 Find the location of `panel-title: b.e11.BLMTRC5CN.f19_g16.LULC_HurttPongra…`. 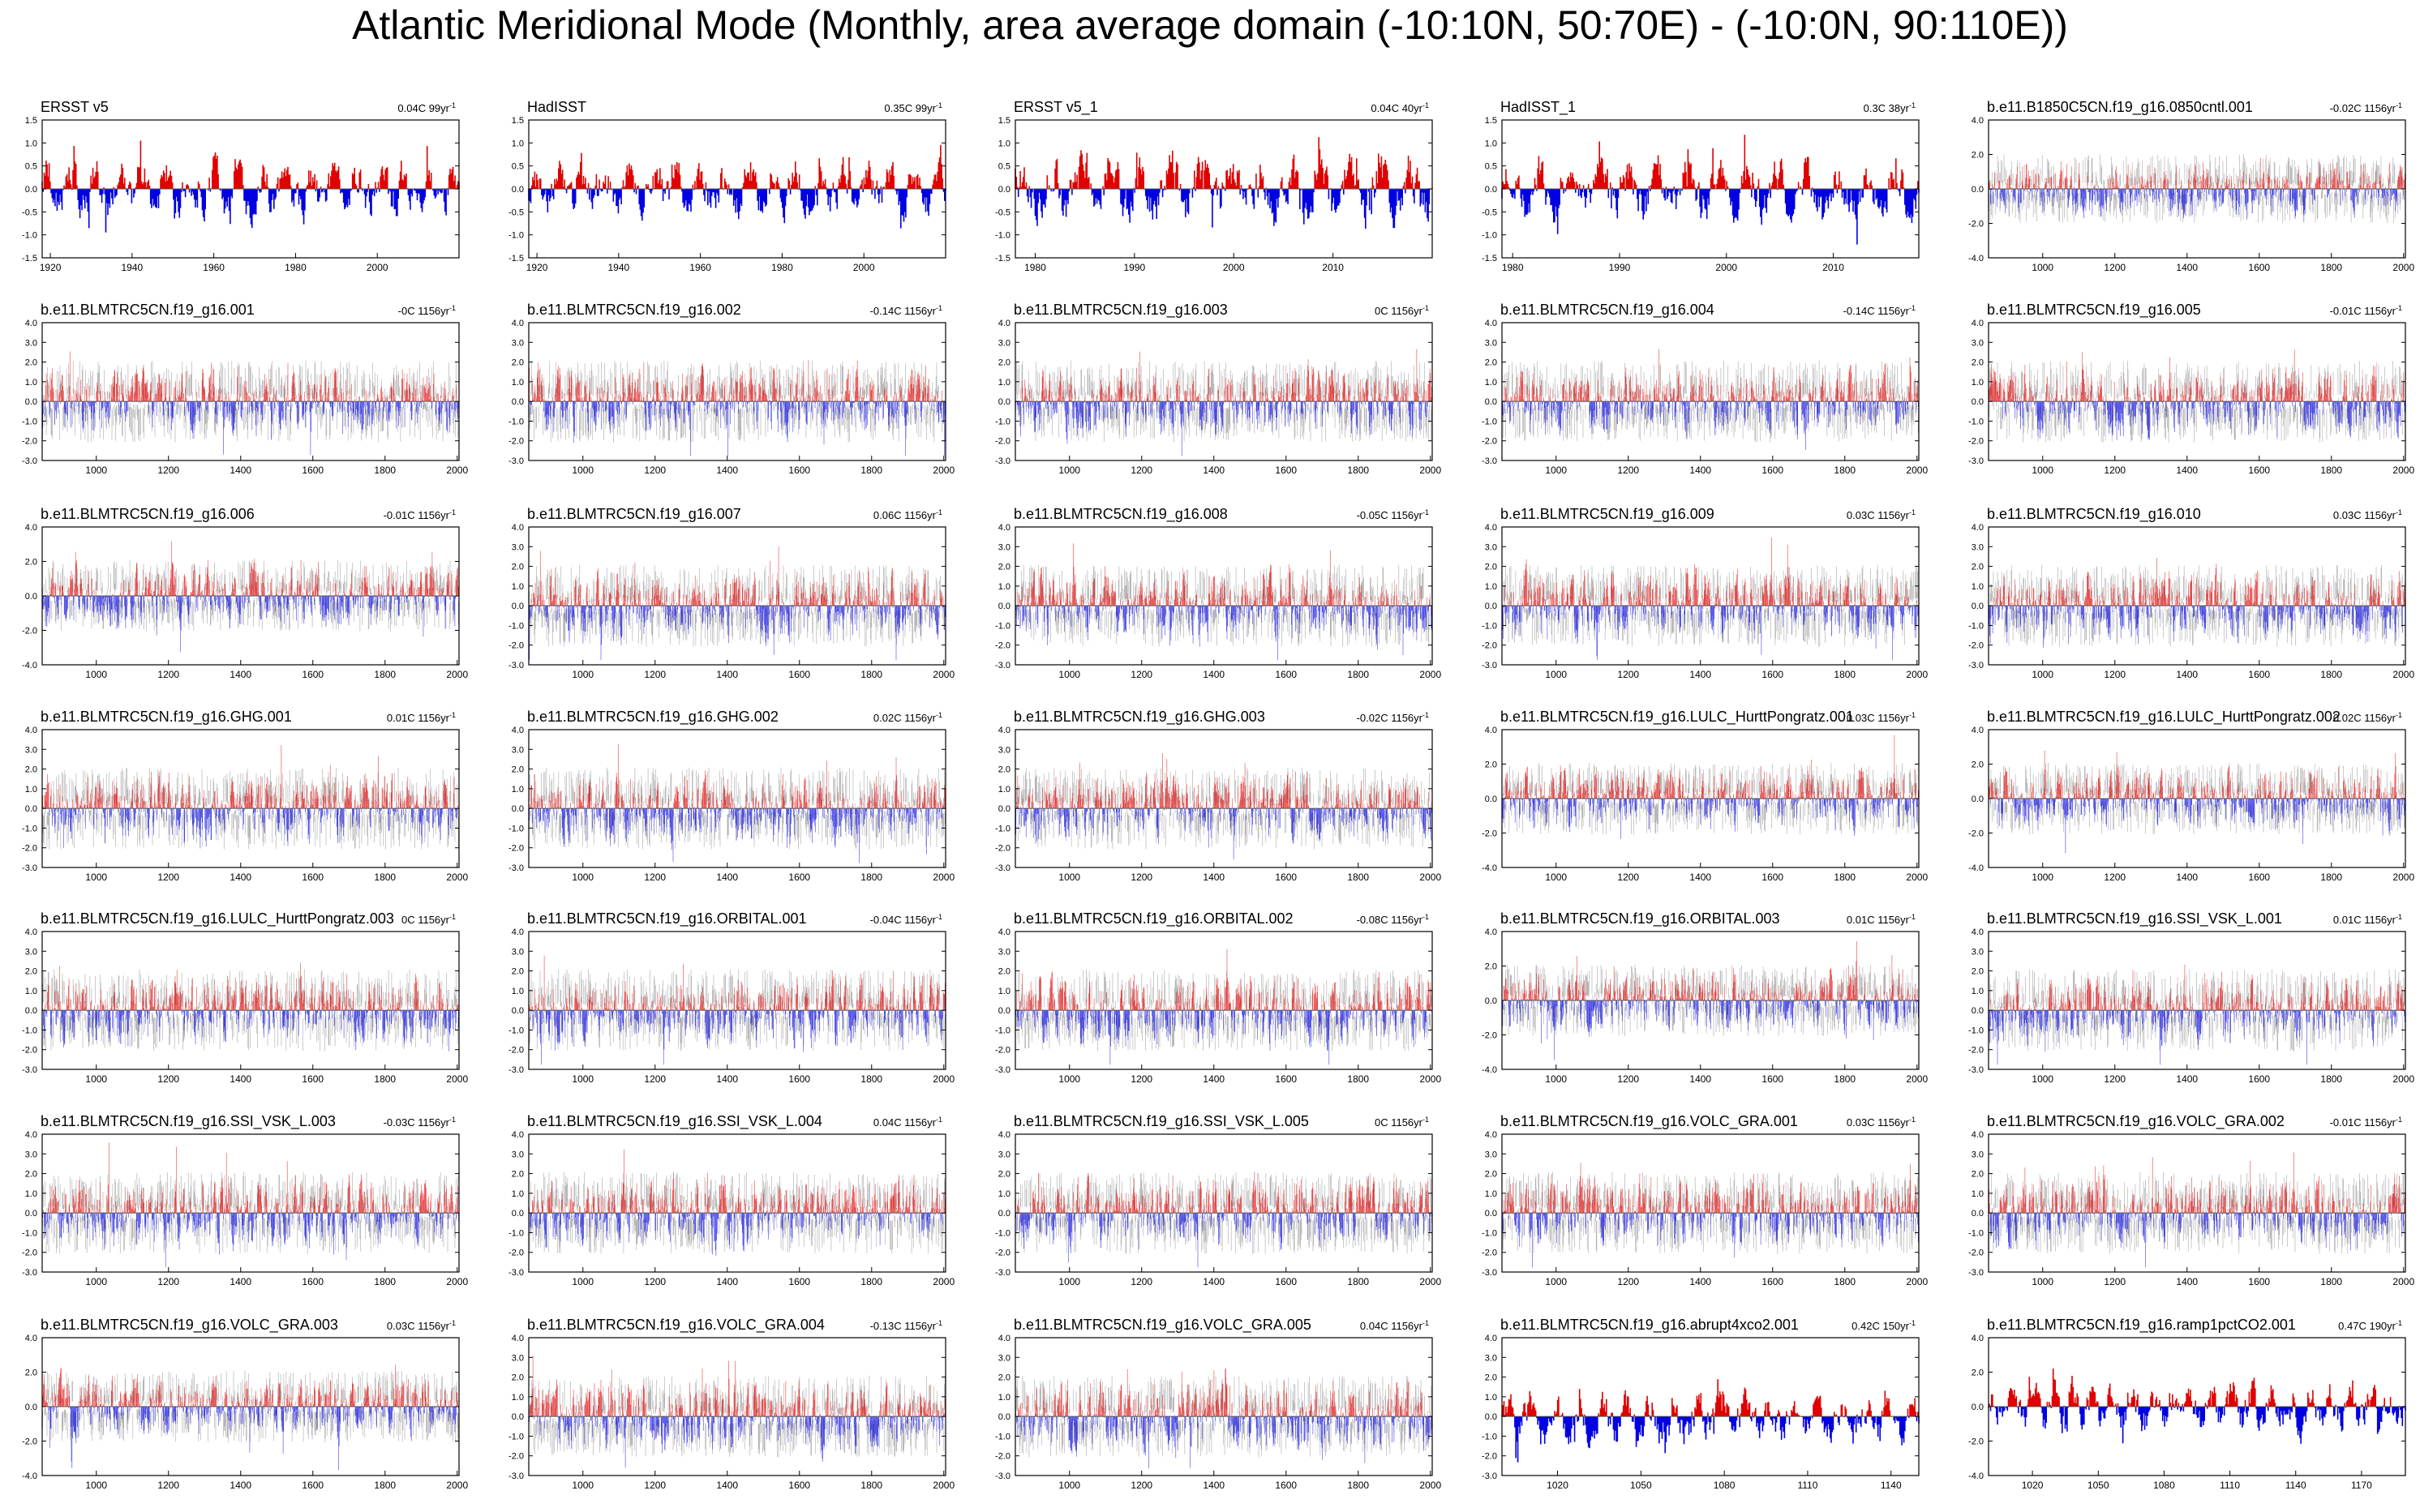

panel-title: b.e11.BLMTRC5CN.f19_g16.LULC_HurttPongra… is located at coordinates (1677, 717).